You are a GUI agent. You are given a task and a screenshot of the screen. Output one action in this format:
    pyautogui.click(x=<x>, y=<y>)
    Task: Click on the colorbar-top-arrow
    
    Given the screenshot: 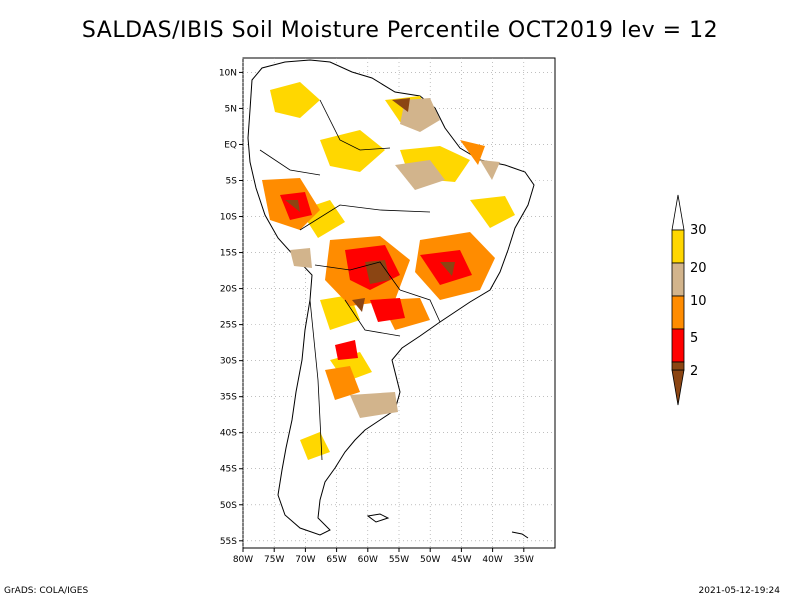 What is the action you would take?
    pyautogui.click(x=678, y=212)
    